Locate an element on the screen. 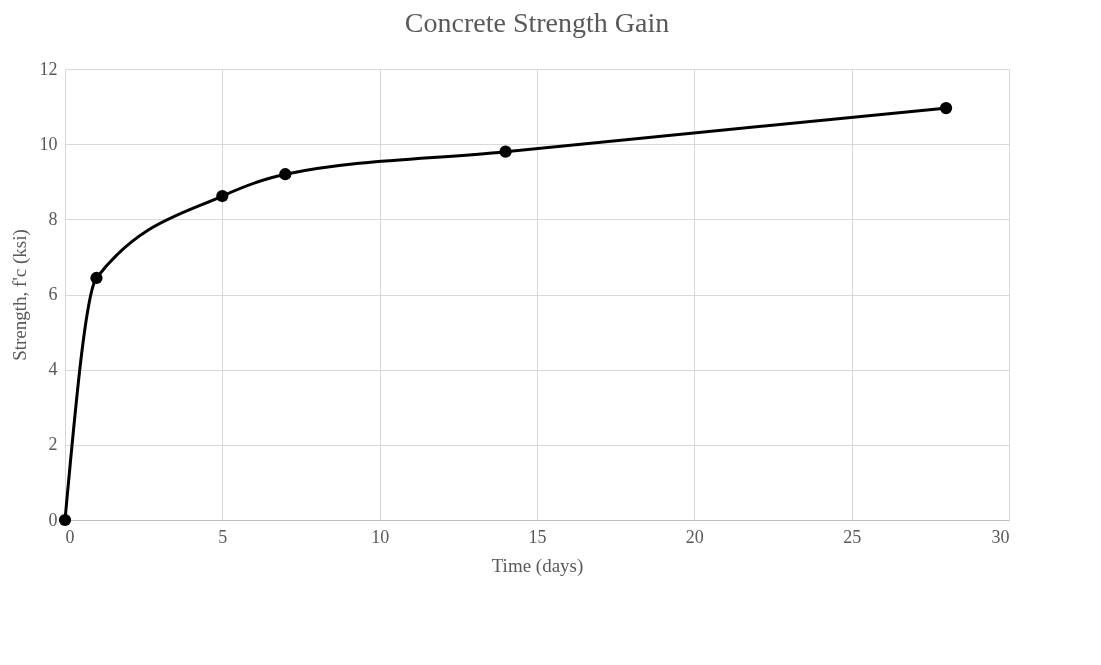 This screenshot has width=1101, height=665. y-tick-label: 12 is located at coordinates (48, 68).